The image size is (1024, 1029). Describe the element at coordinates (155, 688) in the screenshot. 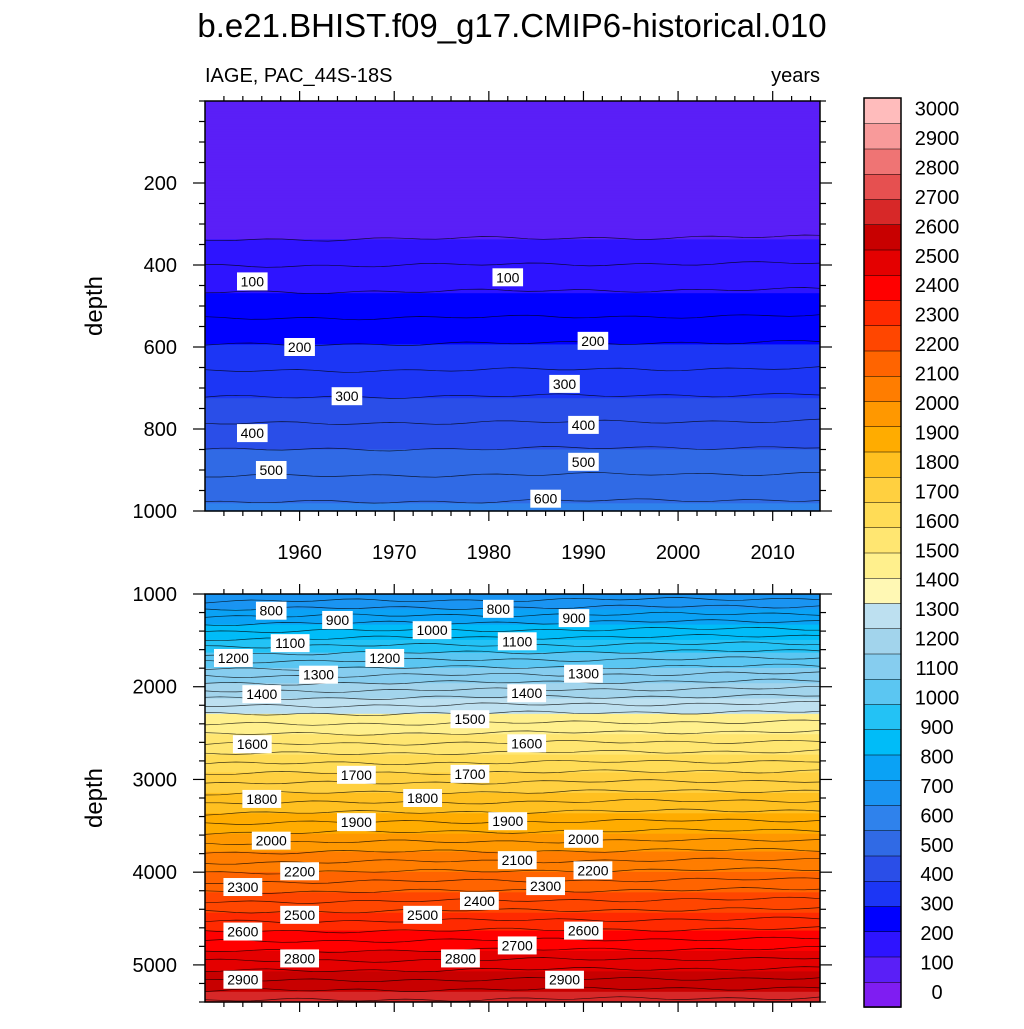

I see `y-tick-label: 2000` at that location.